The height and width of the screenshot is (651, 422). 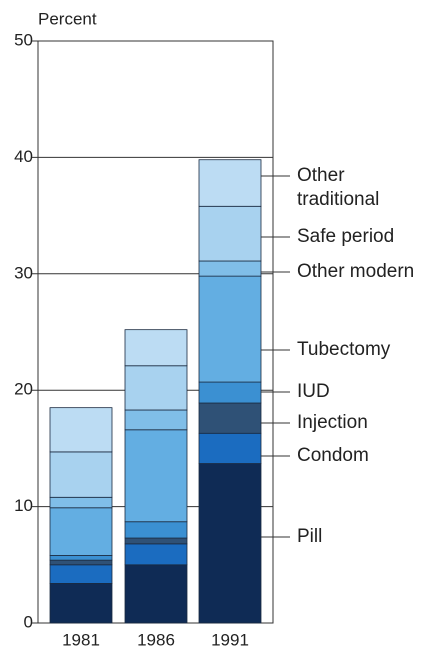 I want to click on y-tick-label: 30, so click(x=23, y=272).